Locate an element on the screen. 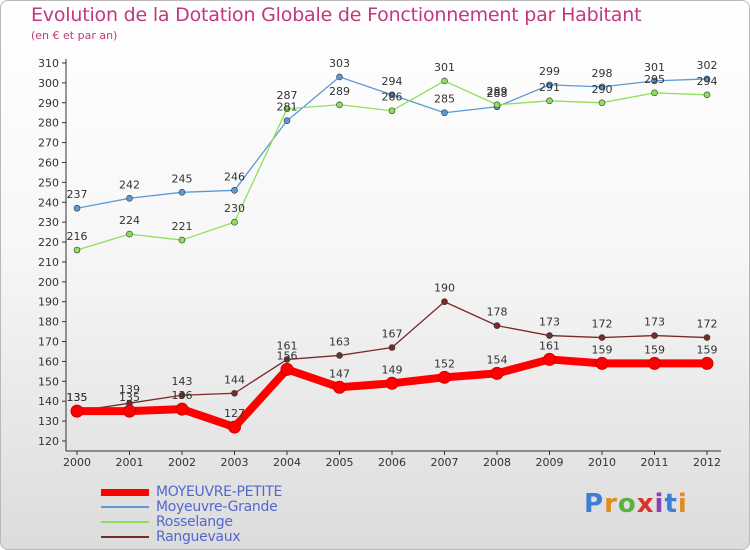 This screenshot has width=750, height=550. data-label: 281 is located at coordinates (287, 107).